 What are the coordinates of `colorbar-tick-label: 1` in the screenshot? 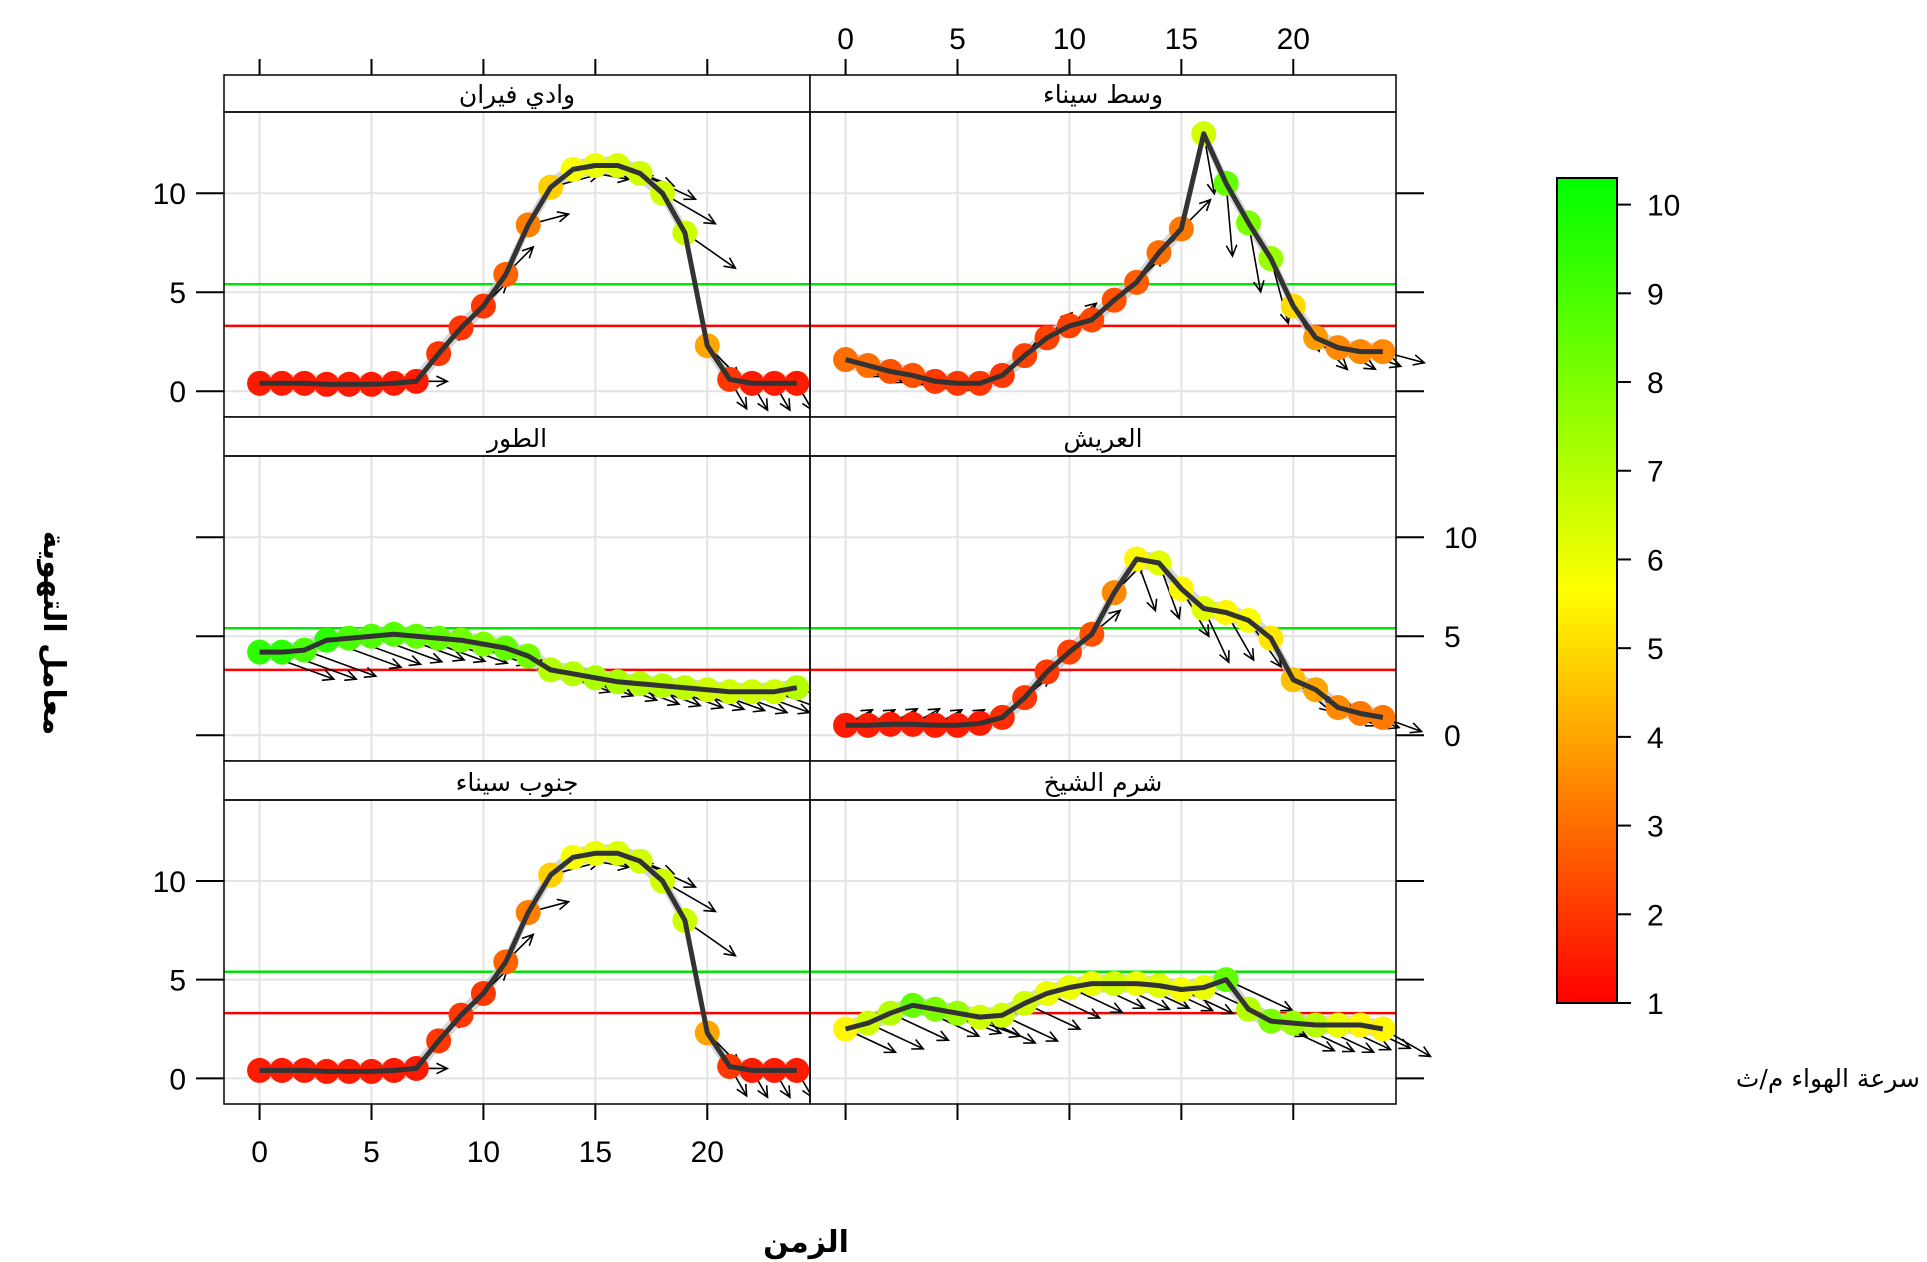 It's located at (1655, 1004).